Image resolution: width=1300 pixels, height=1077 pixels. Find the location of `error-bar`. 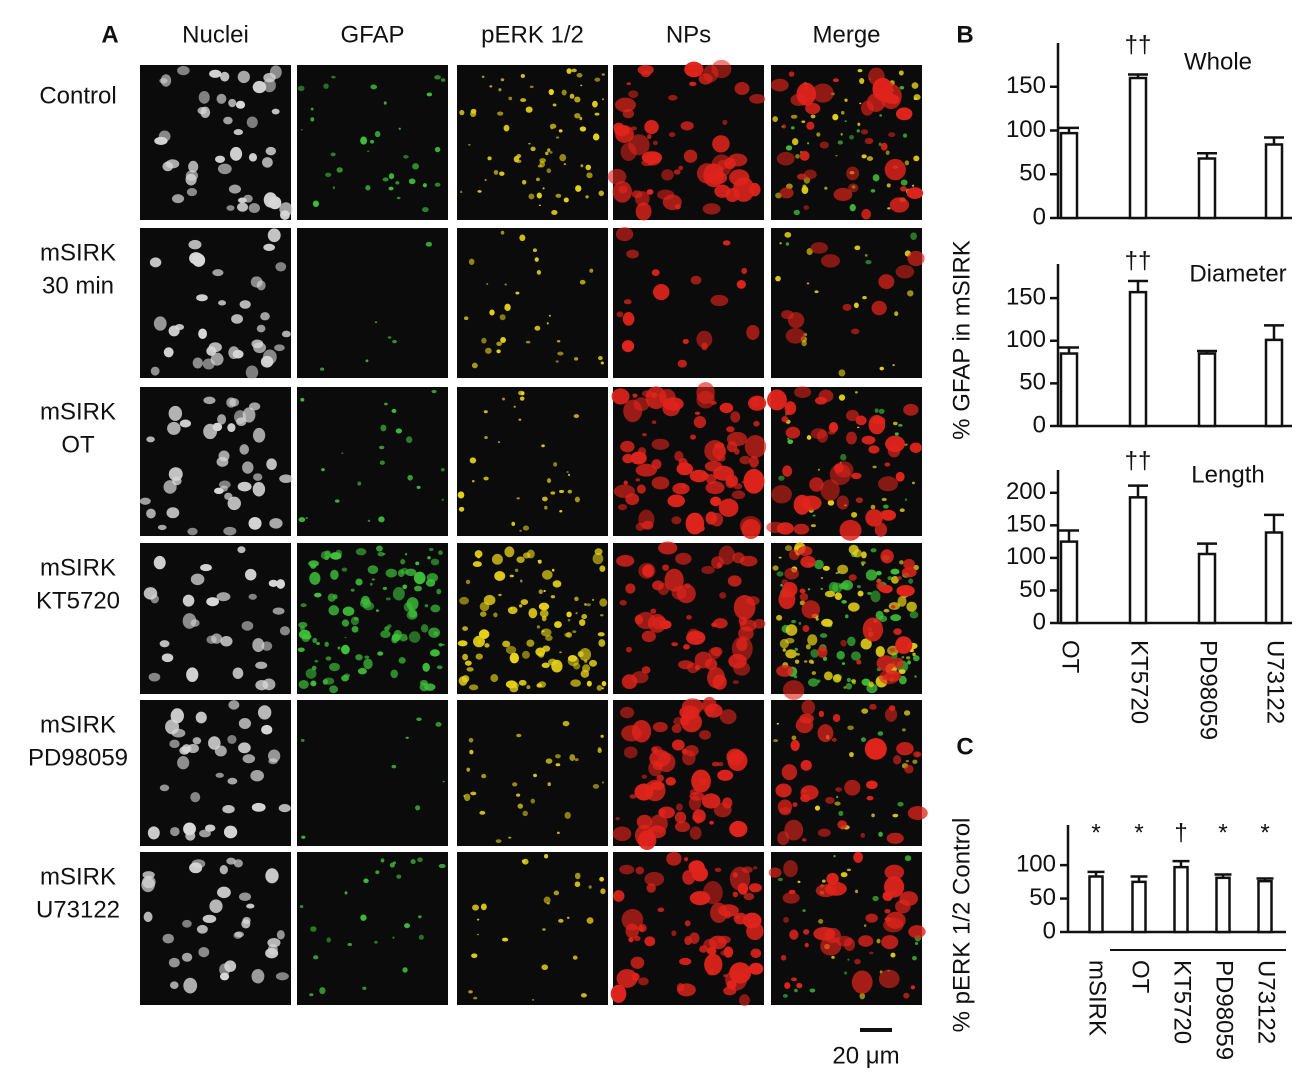

error-bar is located at coordinates (1138, 286).